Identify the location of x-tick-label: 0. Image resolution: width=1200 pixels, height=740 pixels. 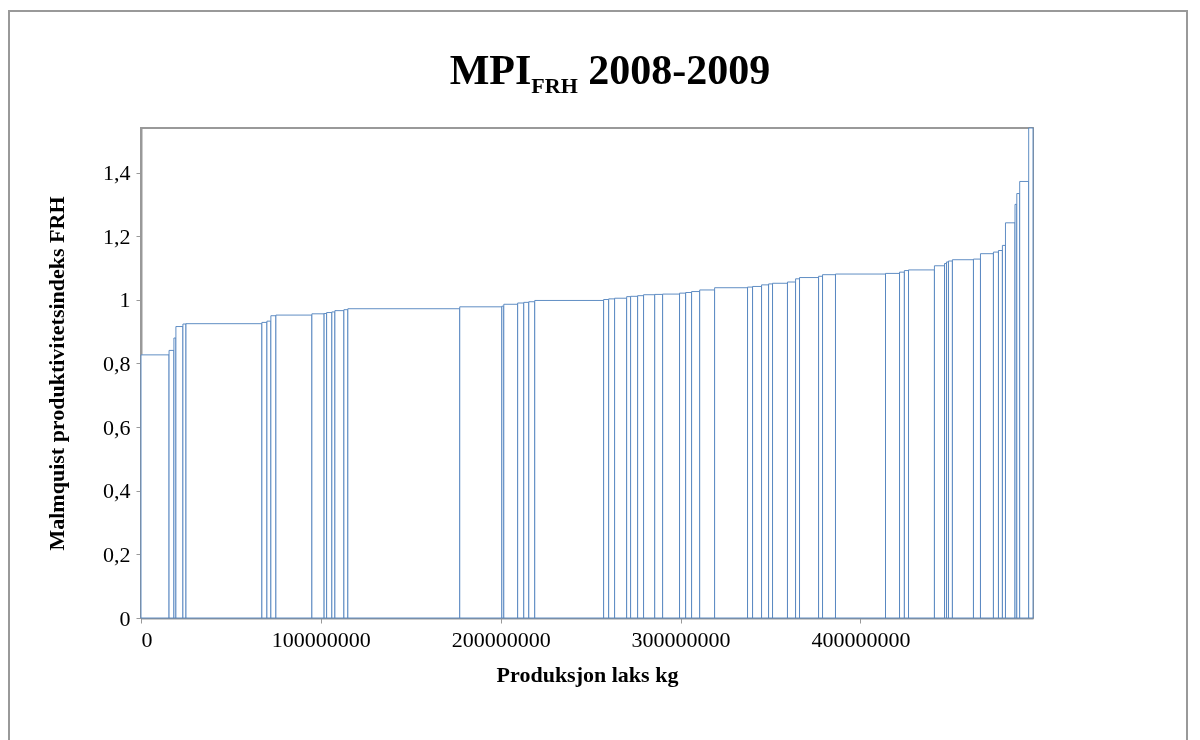
(147, 639).